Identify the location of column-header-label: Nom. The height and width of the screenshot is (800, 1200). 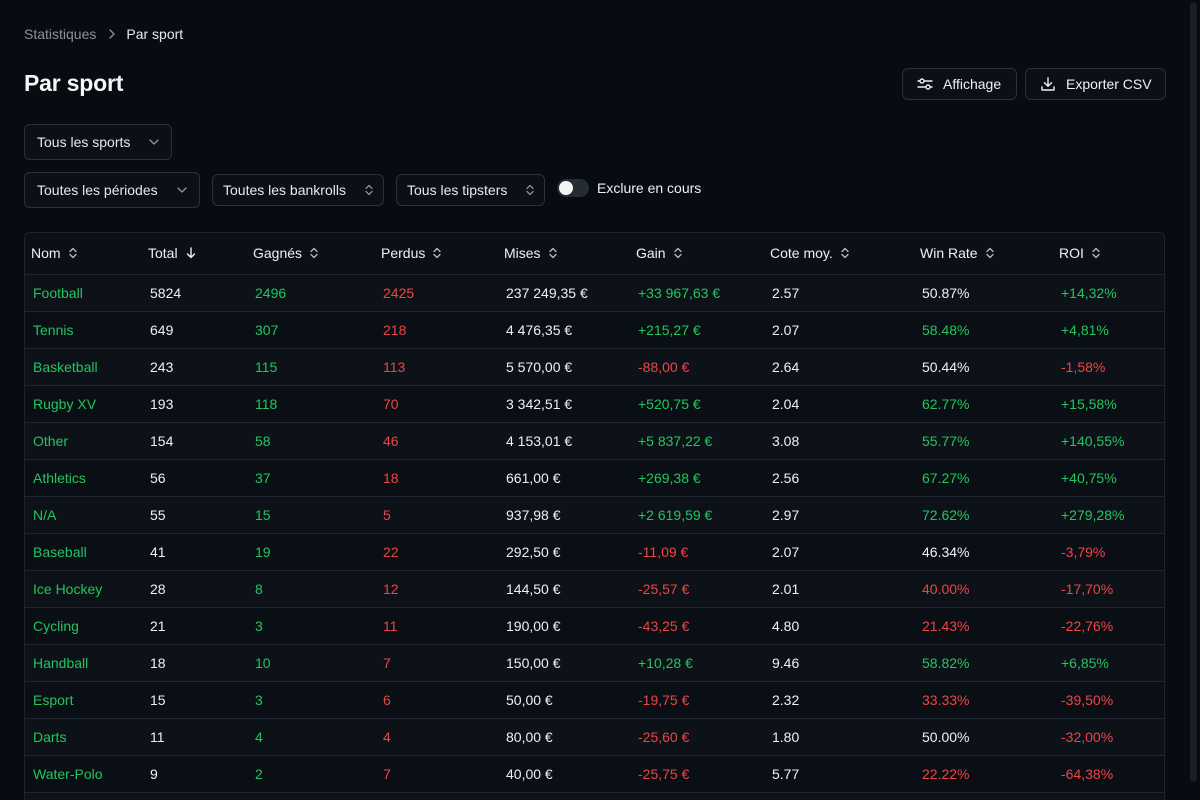
(46, 253).